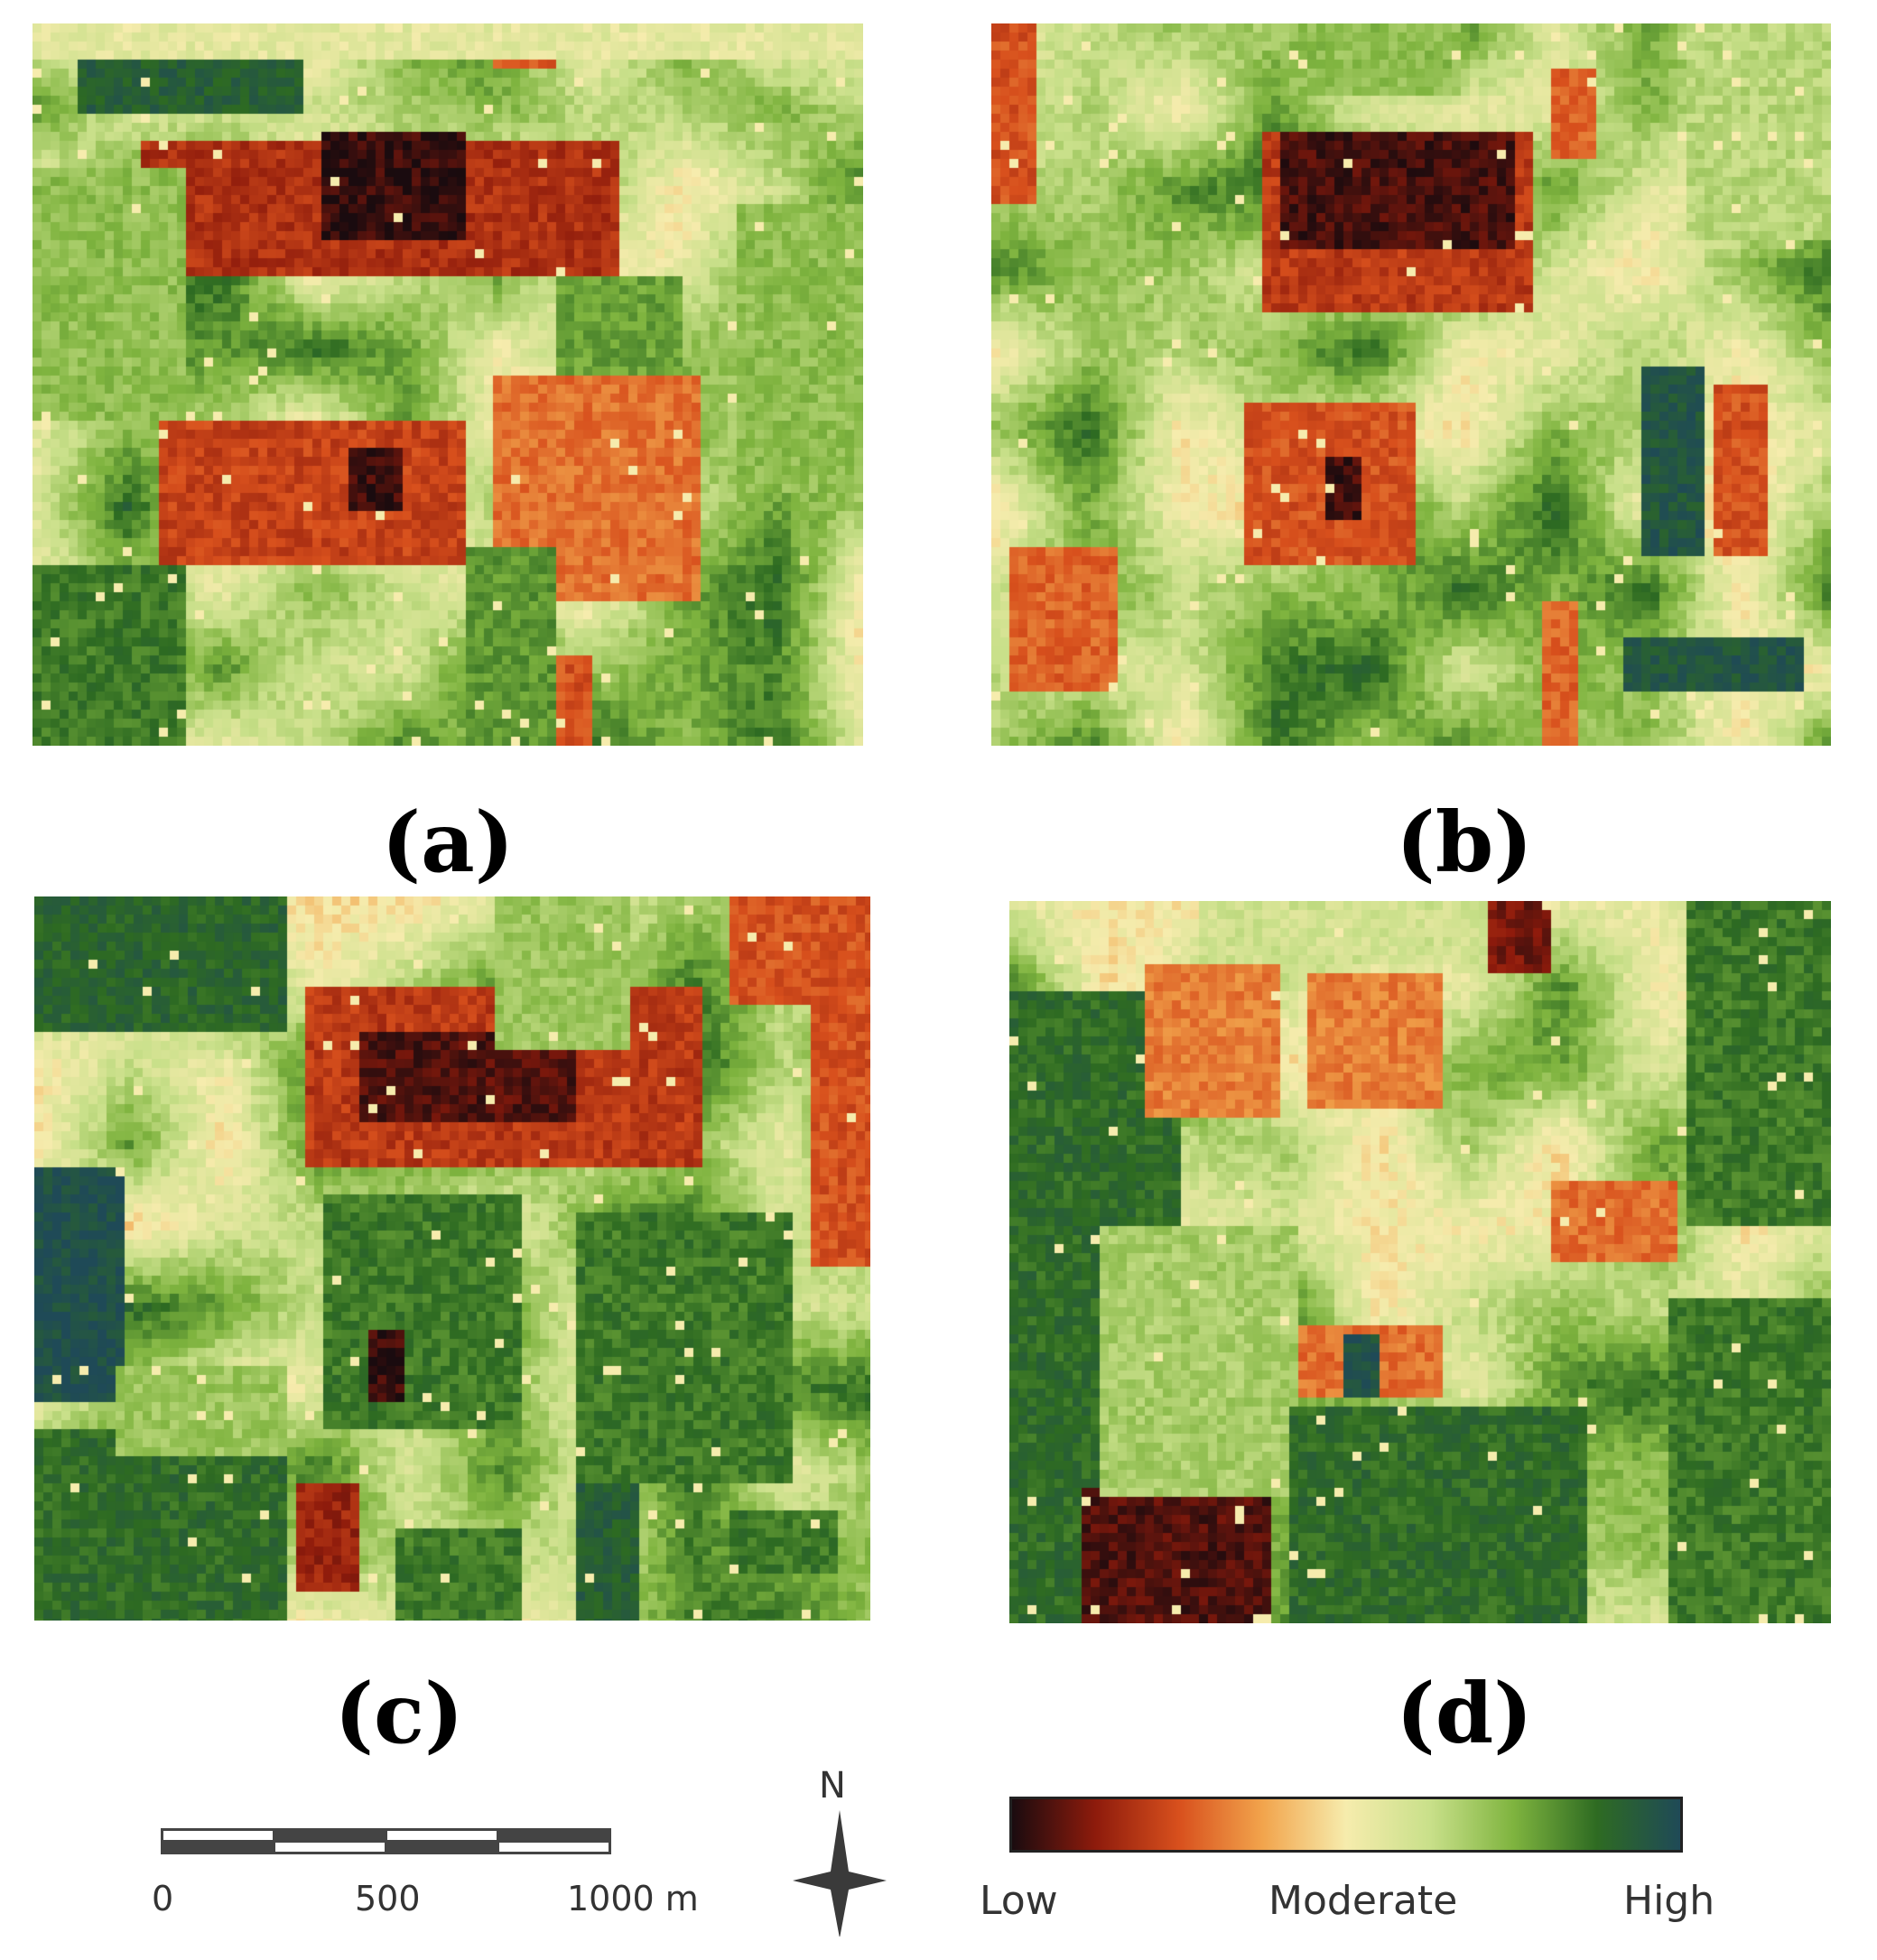 This screenshot has height=1960, width=1877. What do you see at coordinates (1346, 1825) in the screenshot?
I see `color-legend-bar` at bounding box center [1346, 1825].